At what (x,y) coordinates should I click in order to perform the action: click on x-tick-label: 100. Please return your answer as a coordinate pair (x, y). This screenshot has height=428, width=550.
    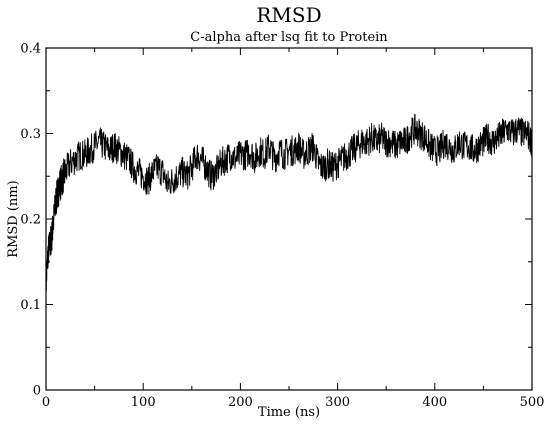
    Looking at the image, I should click on (143, 402).